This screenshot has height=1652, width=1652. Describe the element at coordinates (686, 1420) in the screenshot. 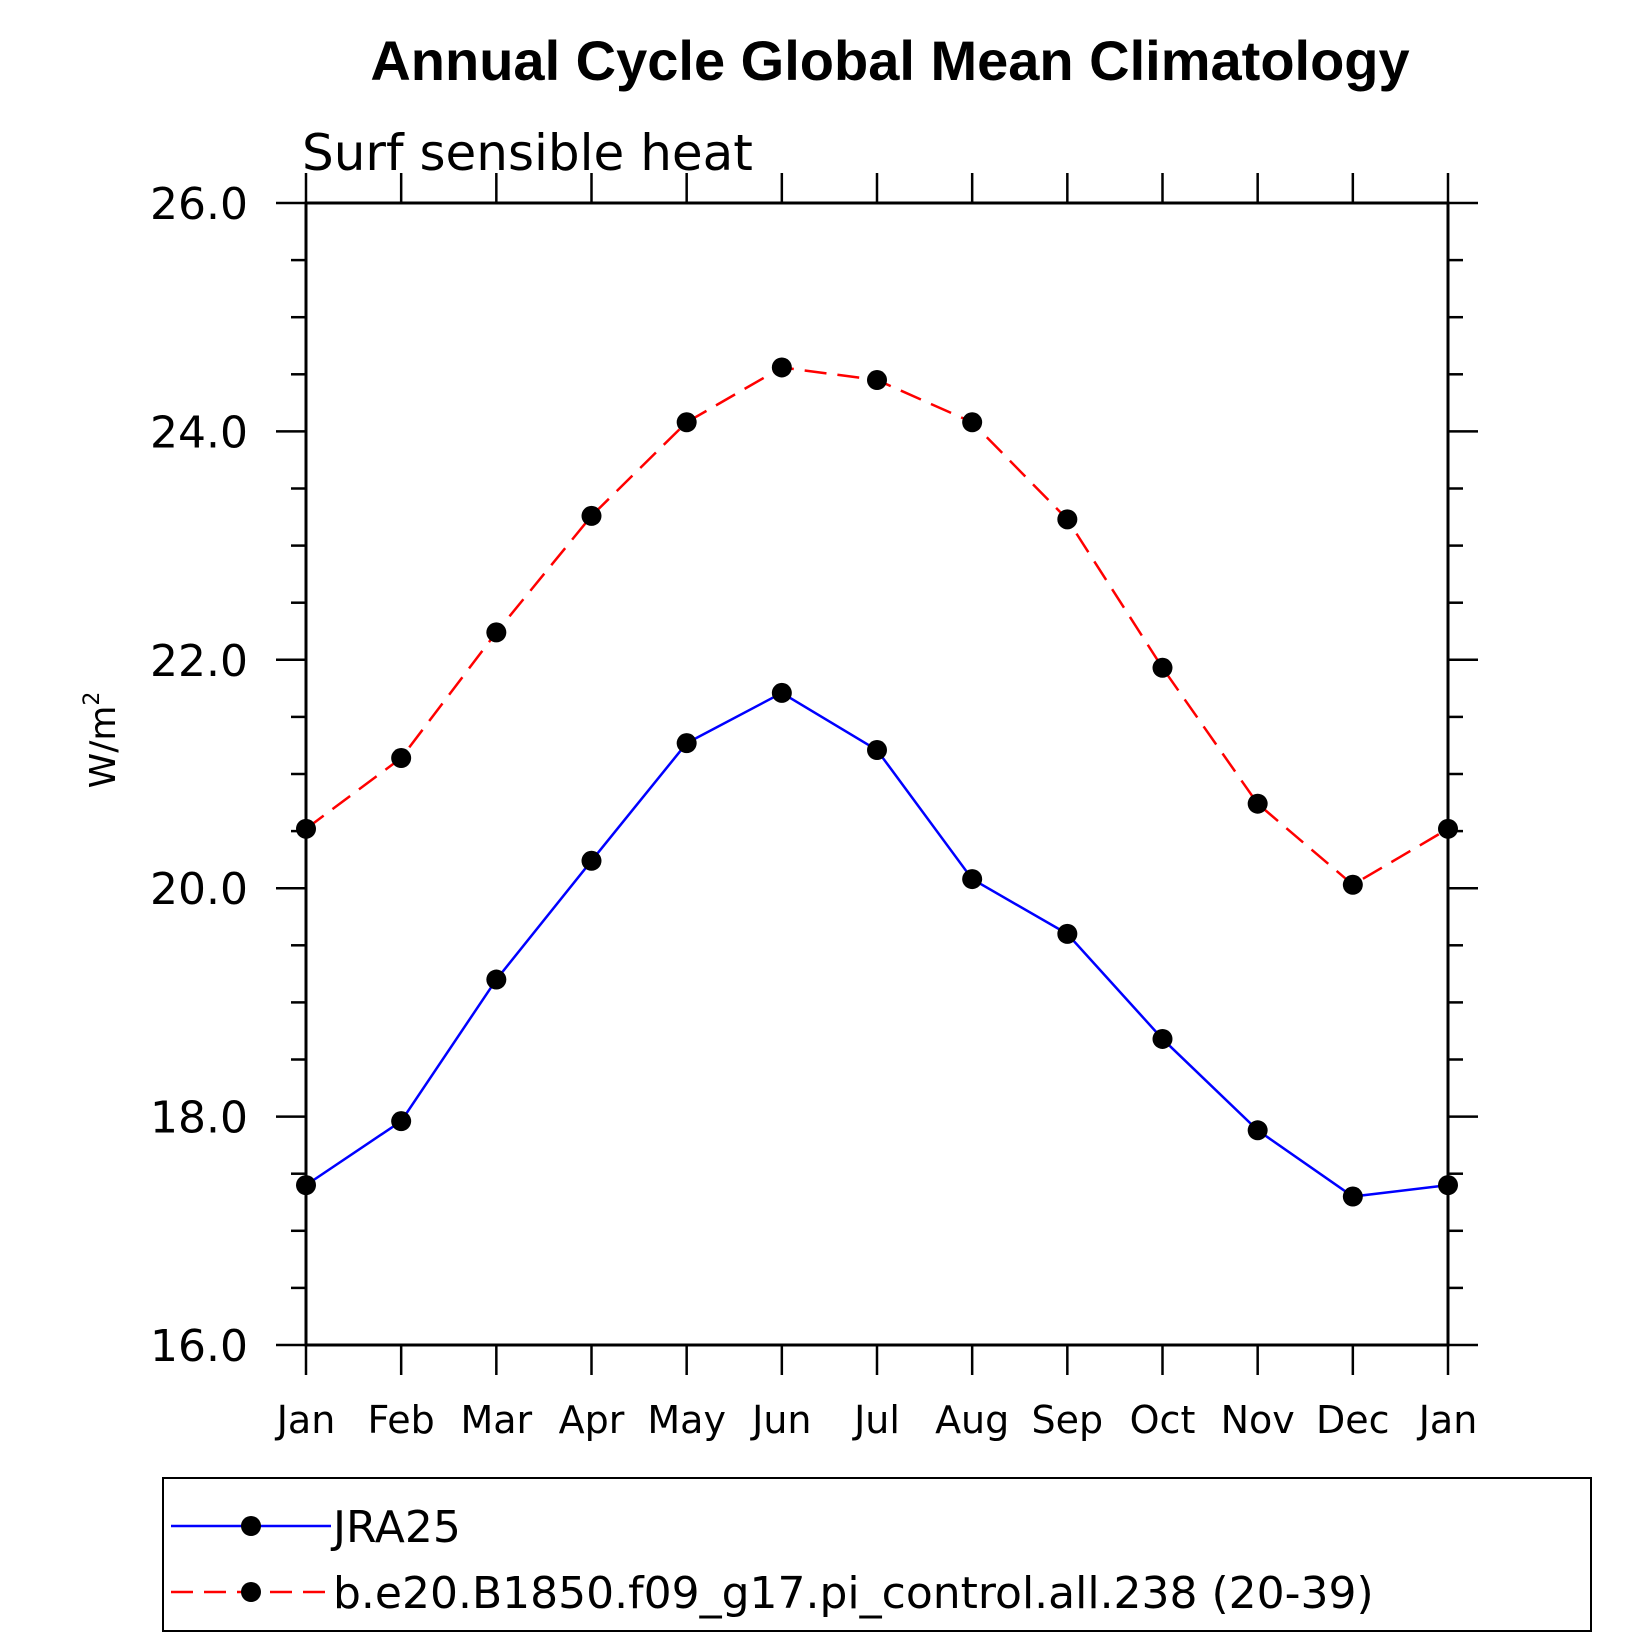

I see `x-tick-label: May` at that location.